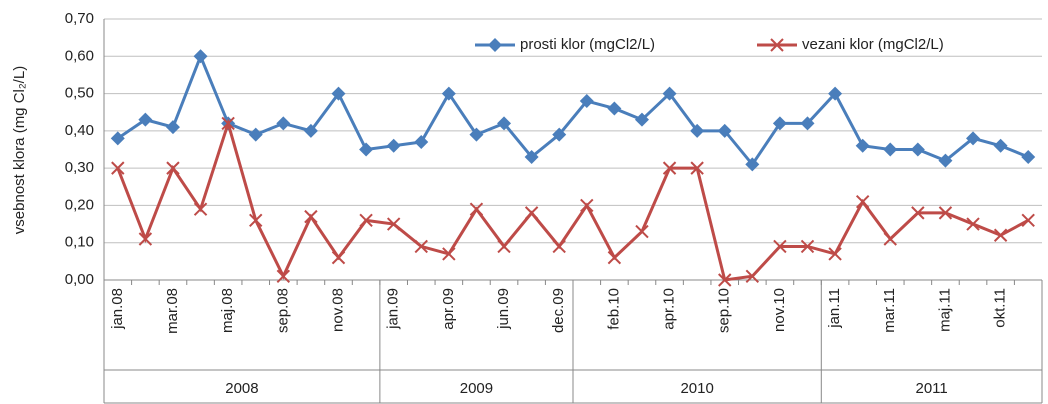  Describe the element at coordinates (503, 309) in the screenshot. I see `x-tick-label: jun.09` at that location.